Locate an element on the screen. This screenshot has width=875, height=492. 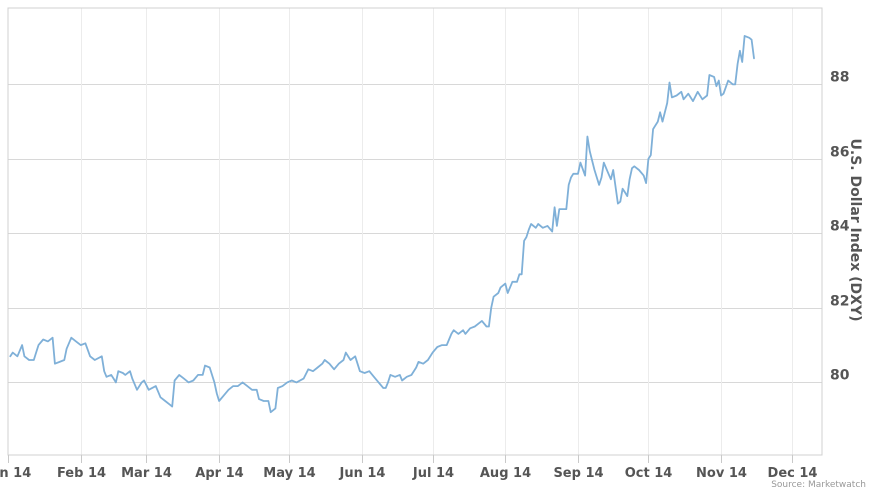
y-tick-label-86: 86 is located at coordinates (839, 153).